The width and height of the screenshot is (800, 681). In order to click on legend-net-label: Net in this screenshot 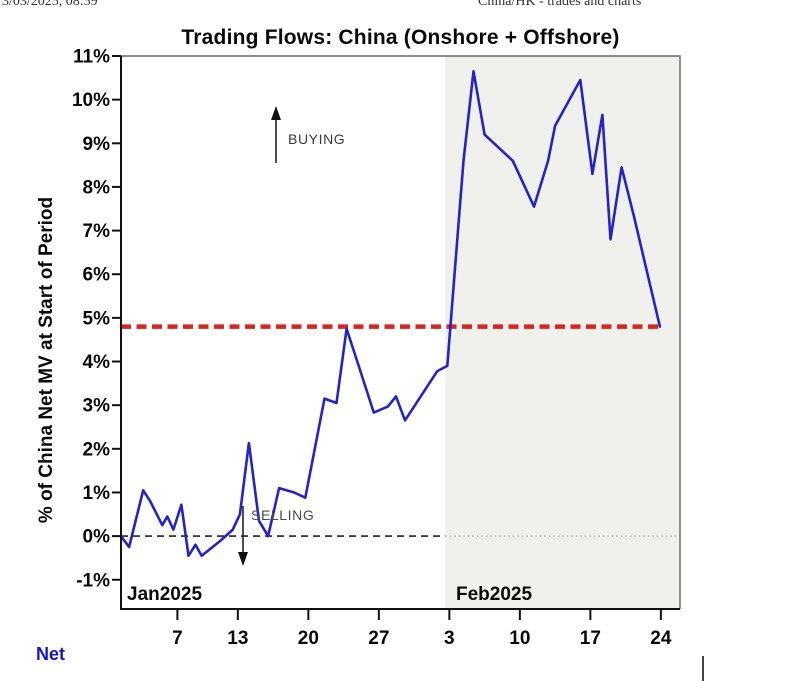, I will do `click(51, 654)`.